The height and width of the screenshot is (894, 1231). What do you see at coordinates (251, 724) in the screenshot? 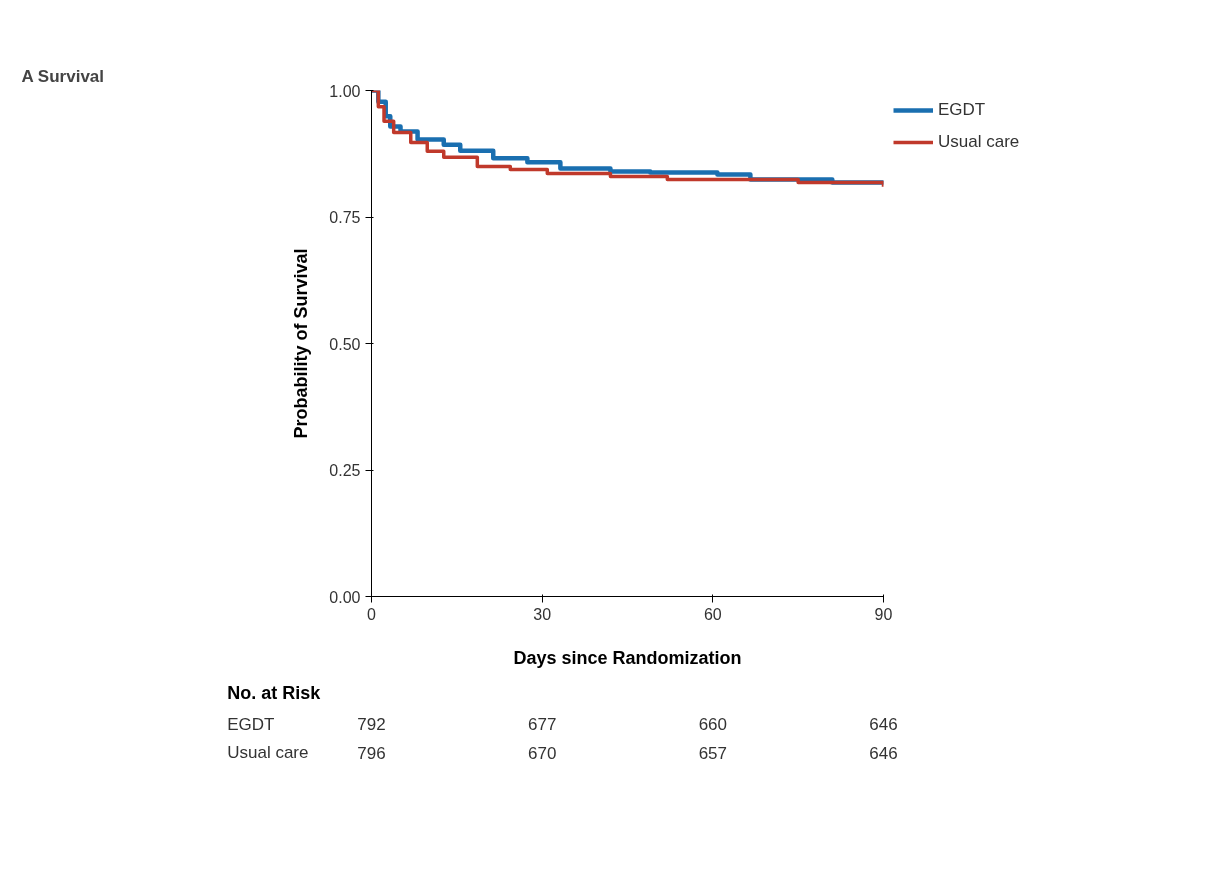
I see `text: EGDT` at bounding box center [251, 724].